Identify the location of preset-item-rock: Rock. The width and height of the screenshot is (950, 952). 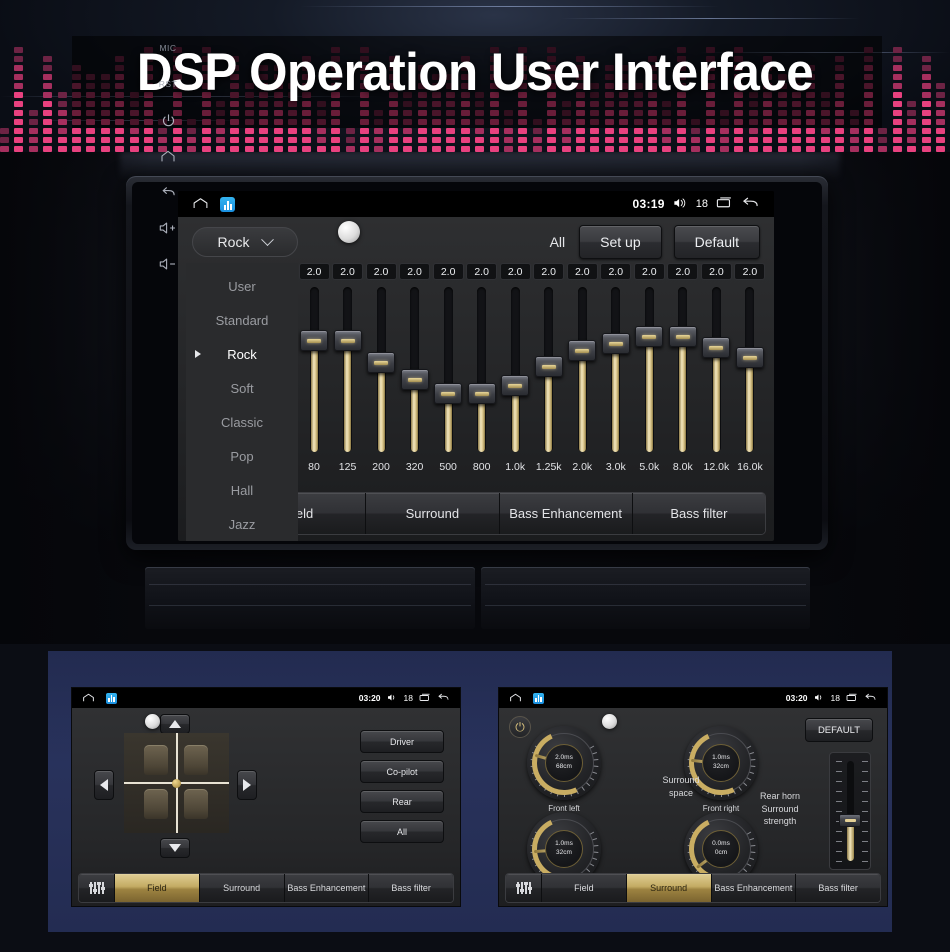
(242, 354).